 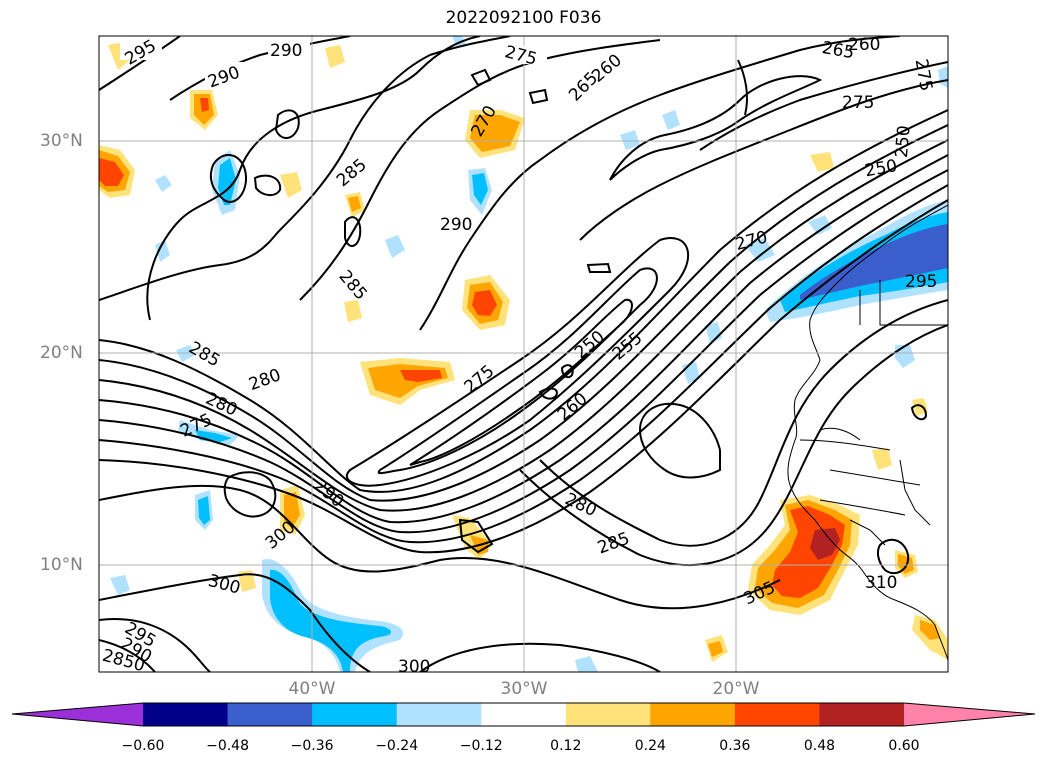 What do you see at coordinates (397, 746) in the screenshot?
I see `colorbar-tick-label: −0.24` at bounding box center [397, 746].